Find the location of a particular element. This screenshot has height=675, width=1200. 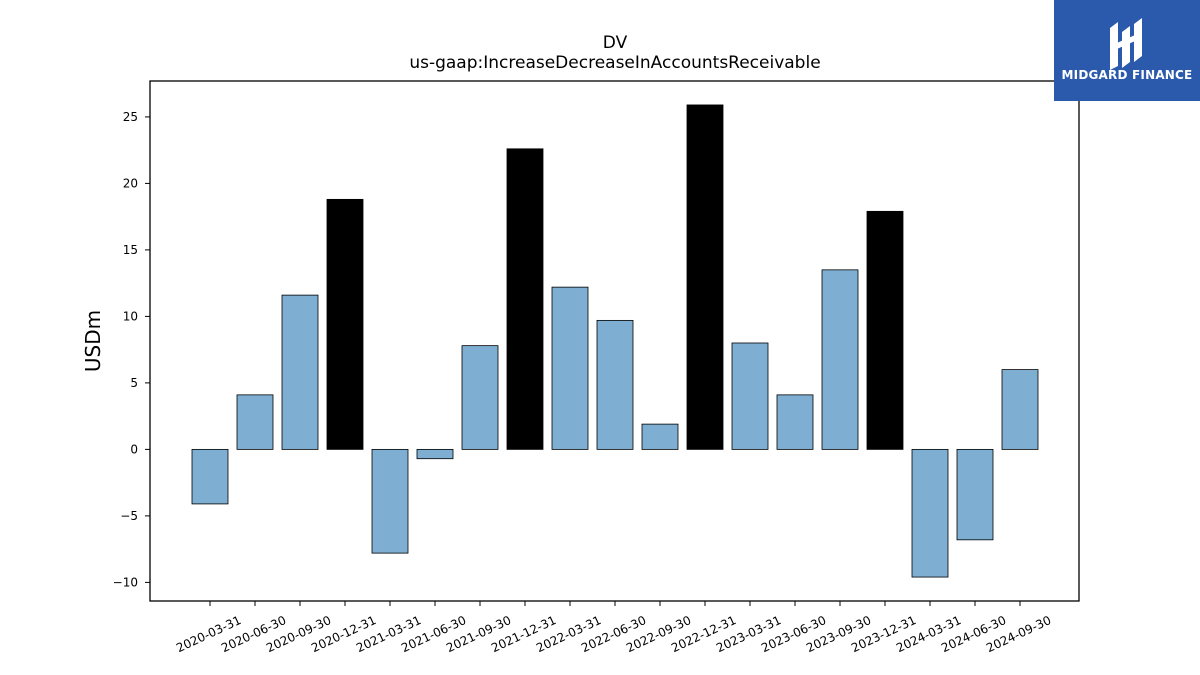

chart-title: DV is located at coordinates (615, 43).